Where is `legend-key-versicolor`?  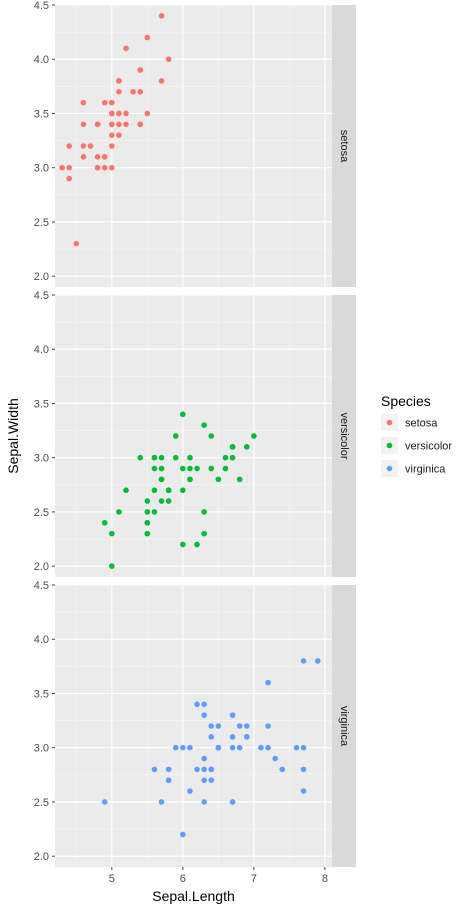
legend-key-versicolor is located at coordinates (389, 445).